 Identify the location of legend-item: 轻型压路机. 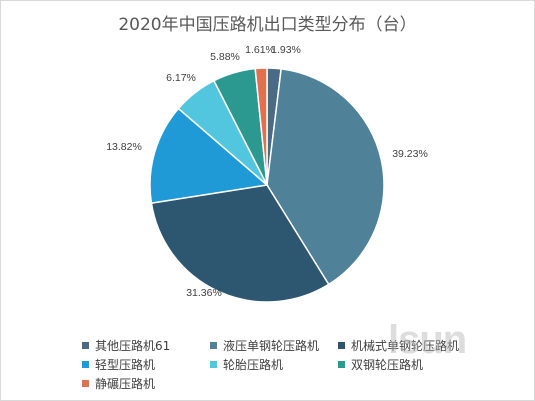
(118, 364).